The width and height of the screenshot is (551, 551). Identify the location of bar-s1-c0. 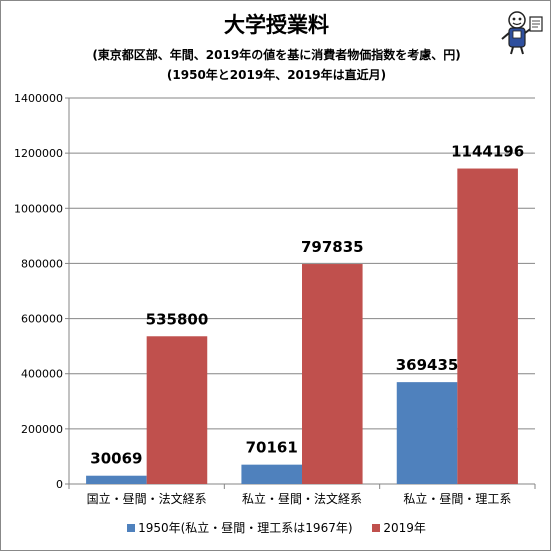
(177, 410).